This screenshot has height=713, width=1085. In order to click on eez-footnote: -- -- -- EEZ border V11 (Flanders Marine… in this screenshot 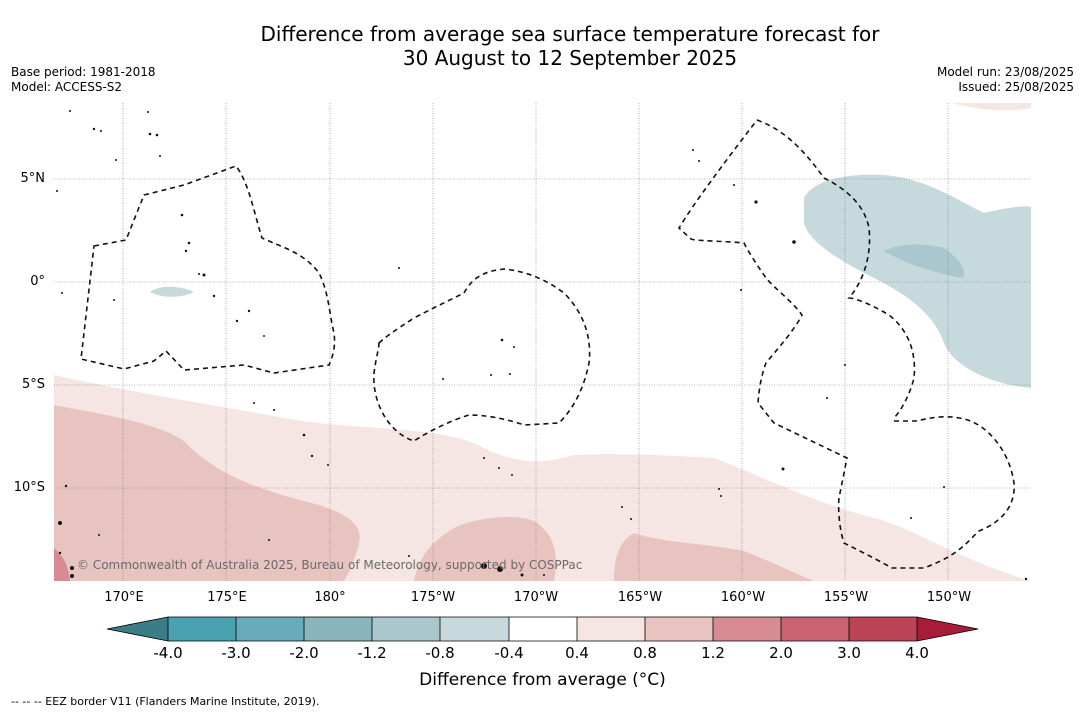, I will do `click(165, 701)`.